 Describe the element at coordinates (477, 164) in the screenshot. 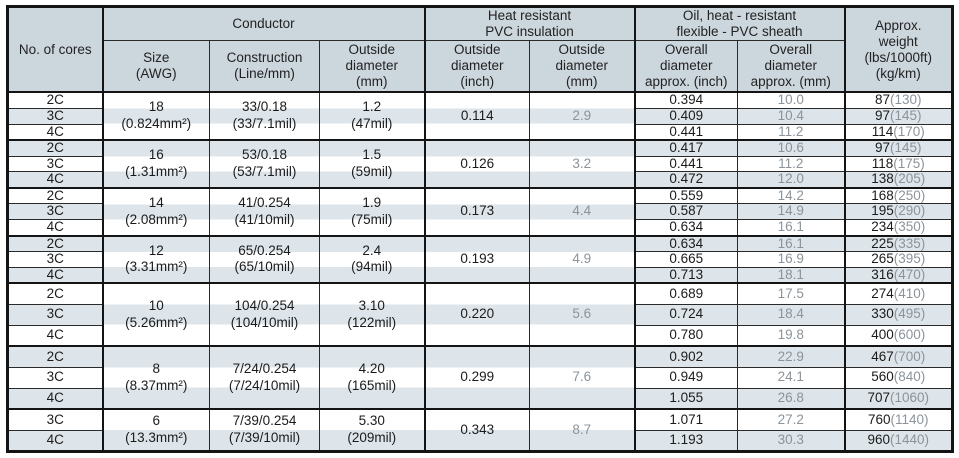

I see `insulation-inch-cell: 0.126` at that location.